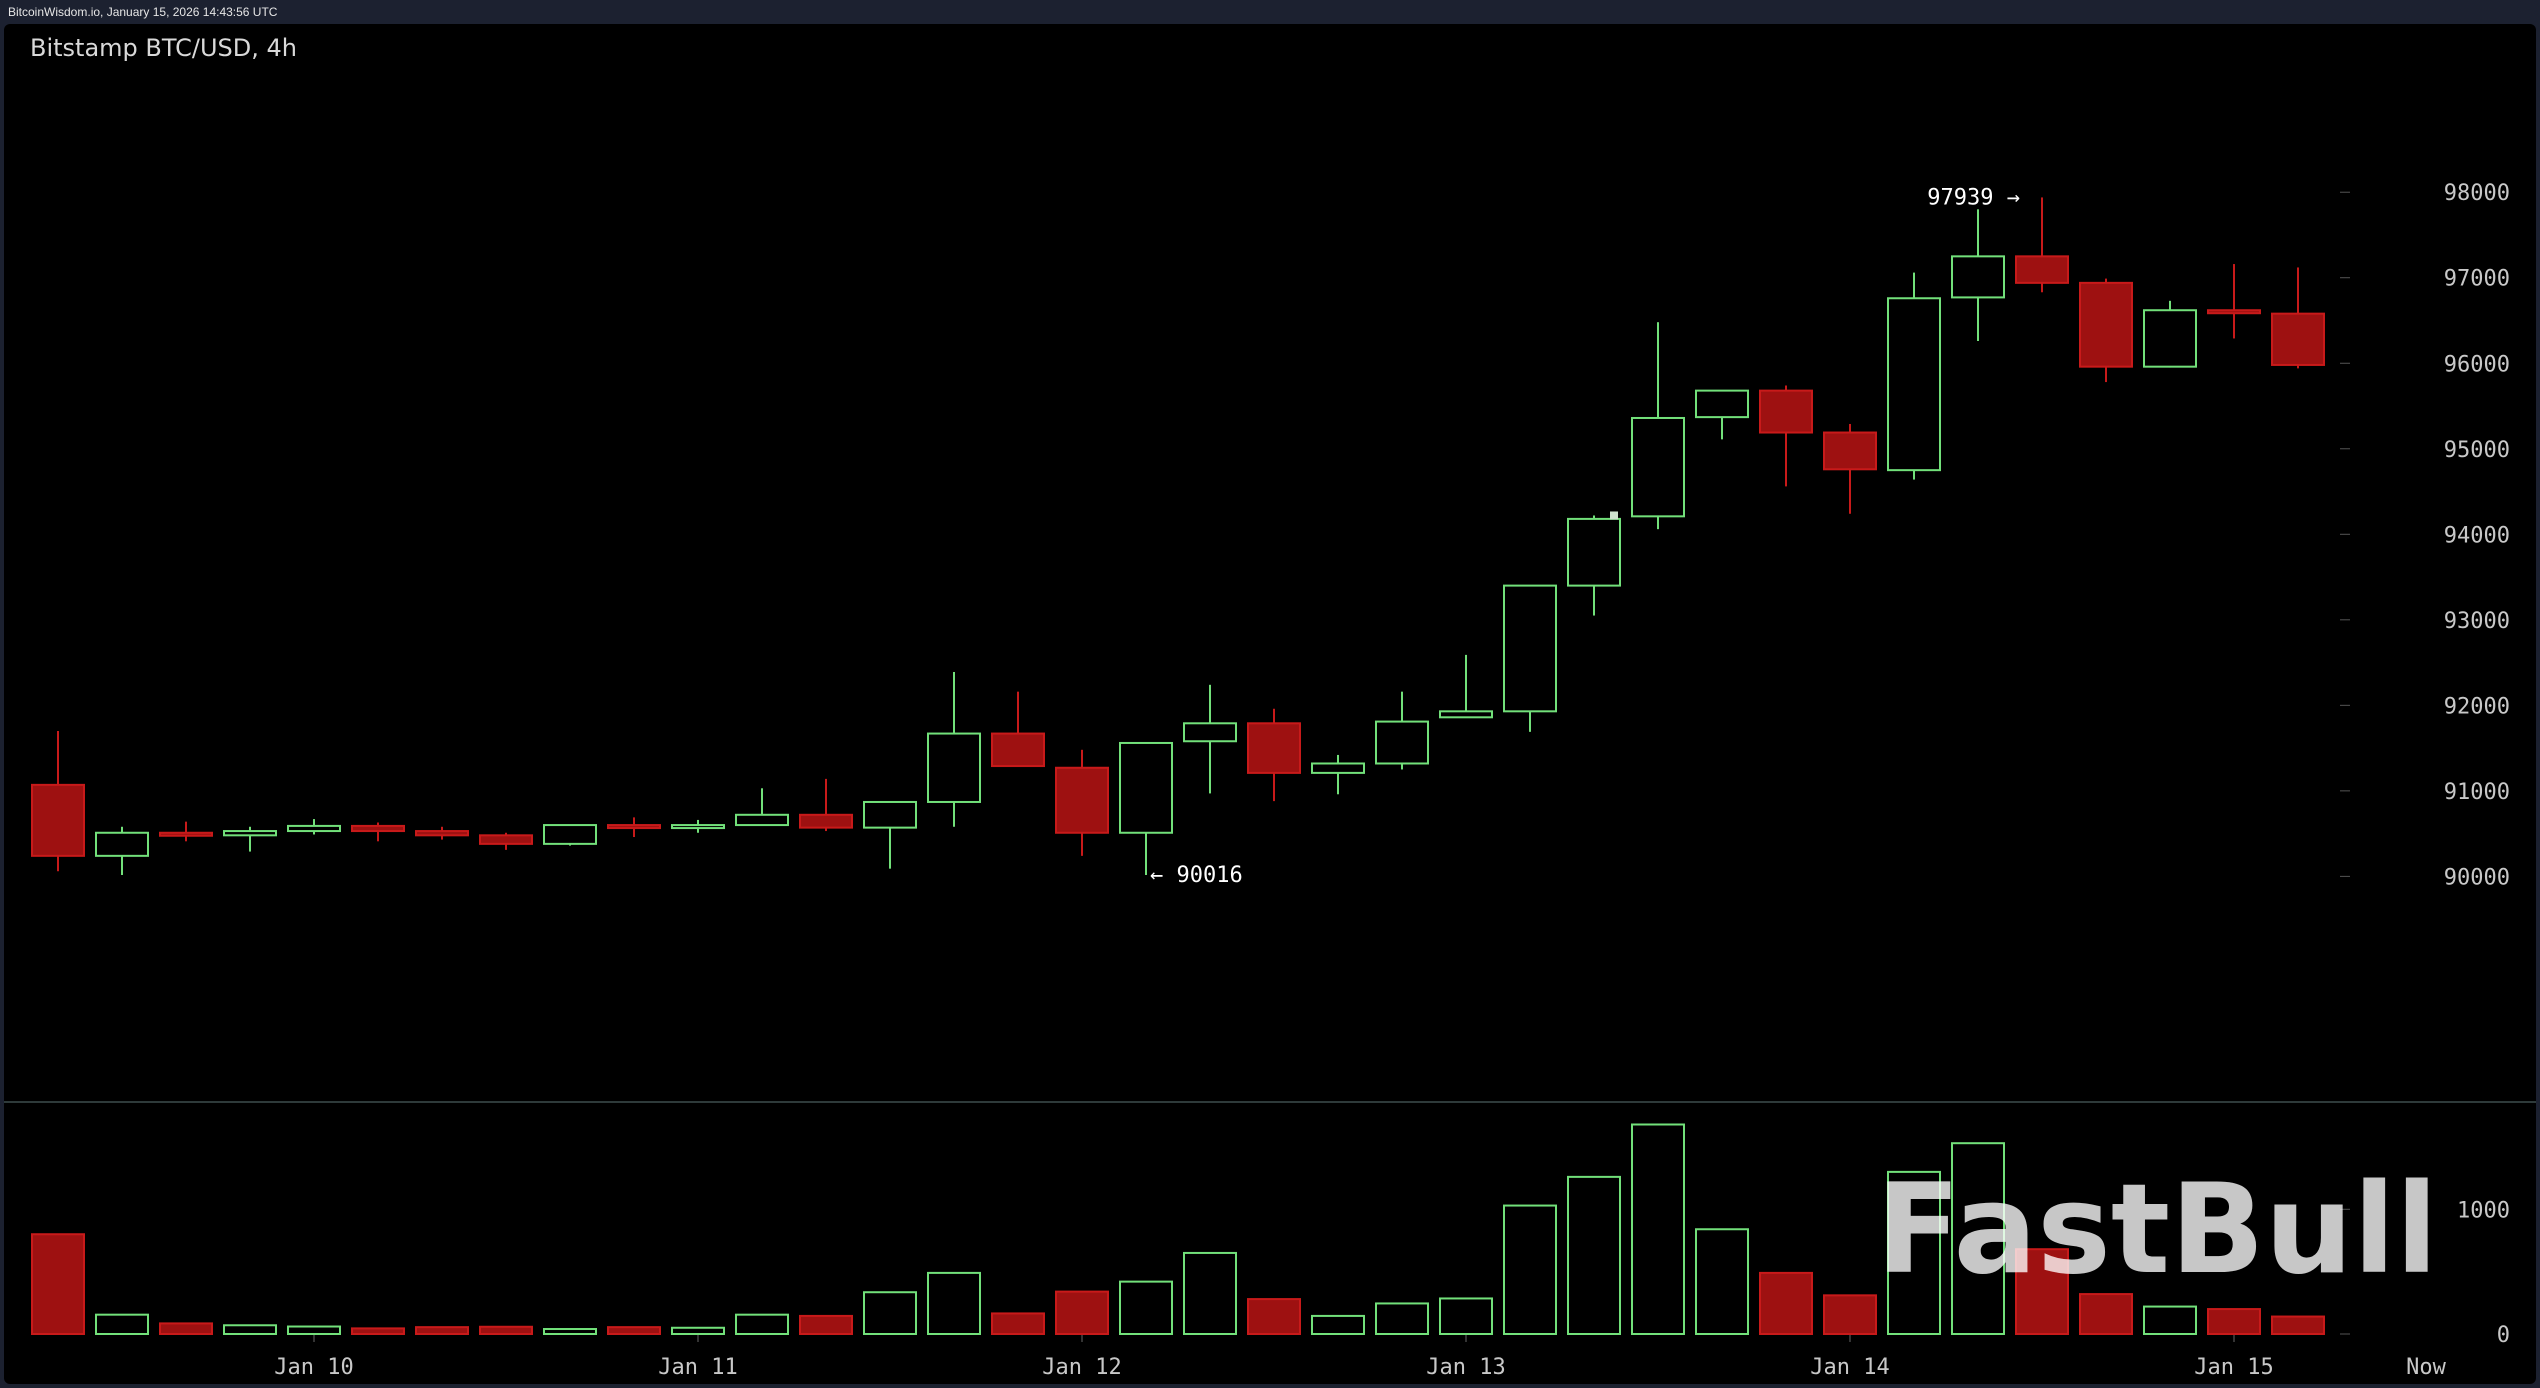 Image resolution: width=2540 pixels, height=1388 pixels. Describe the element at coordinates (1178, 1229) in the screenshot. I see `volume-bars` at that location.